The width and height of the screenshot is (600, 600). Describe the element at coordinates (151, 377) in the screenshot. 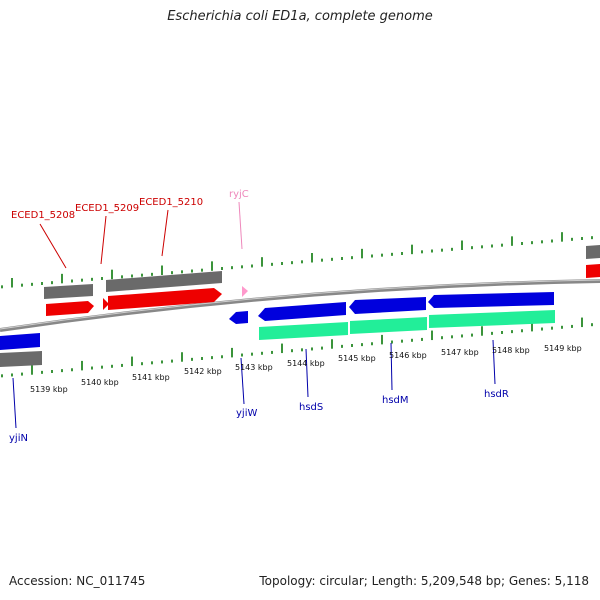

I see `kbp-label: 5141 kbp` at that location.